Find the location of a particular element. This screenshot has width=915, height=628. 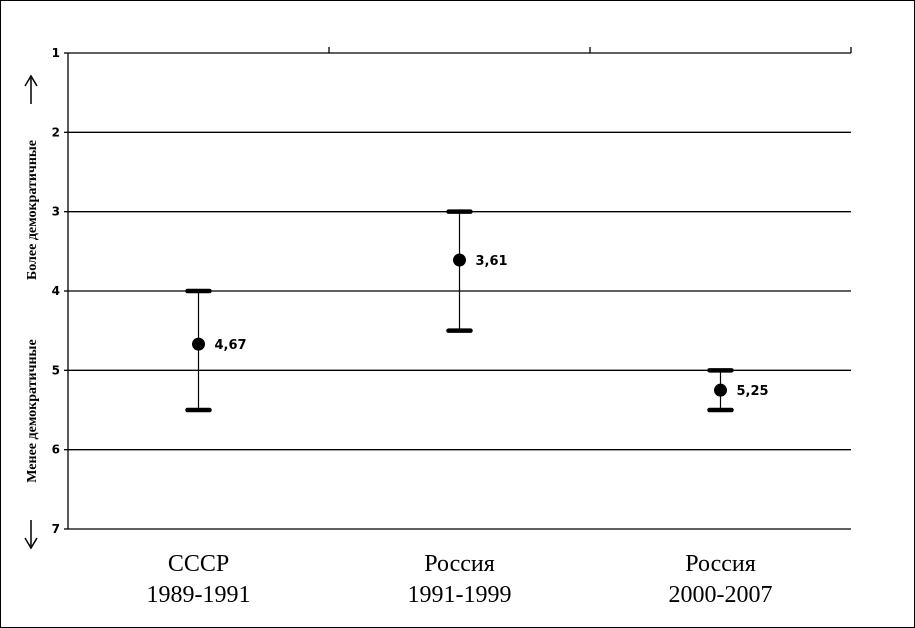

y-tick-label: 2 is located at coordinates (56, 132).